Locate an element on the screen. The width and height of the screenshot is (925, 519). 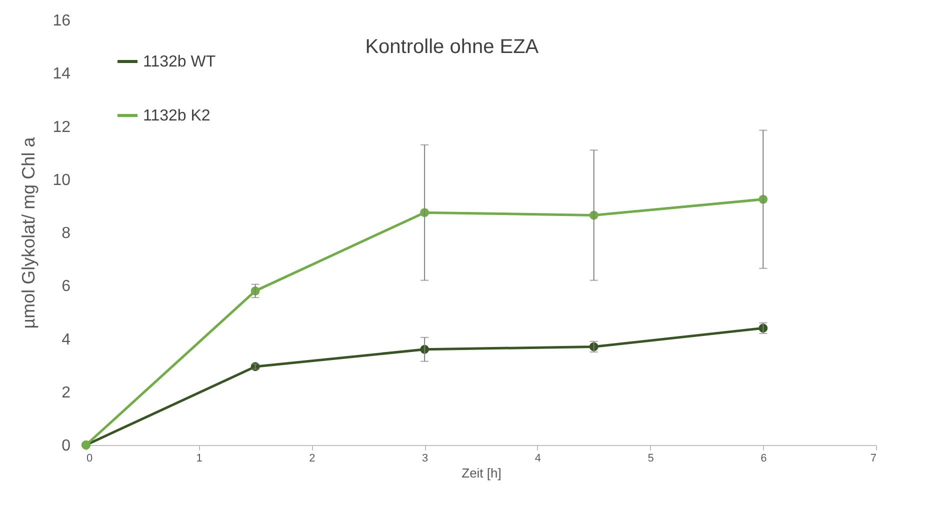
y-tick-label: 6 is located at coordinates (66, 287).